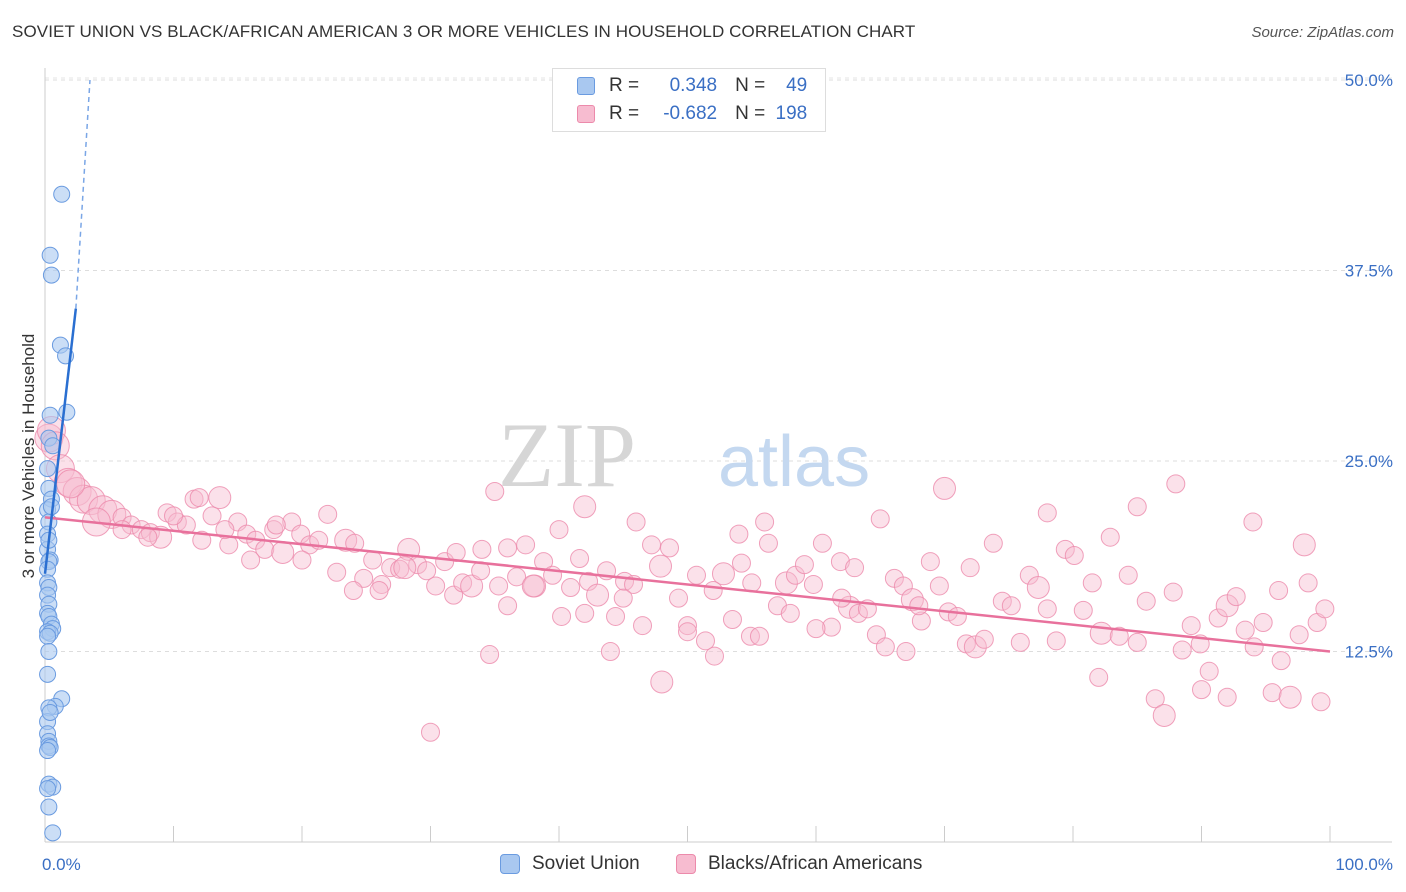 The width and height of the screenshot is (1406, 892). What do you see at coordinates (684, 455) in the screenshot?
I see `watermark: ZIP atlas` at bounding box center [684, 455].